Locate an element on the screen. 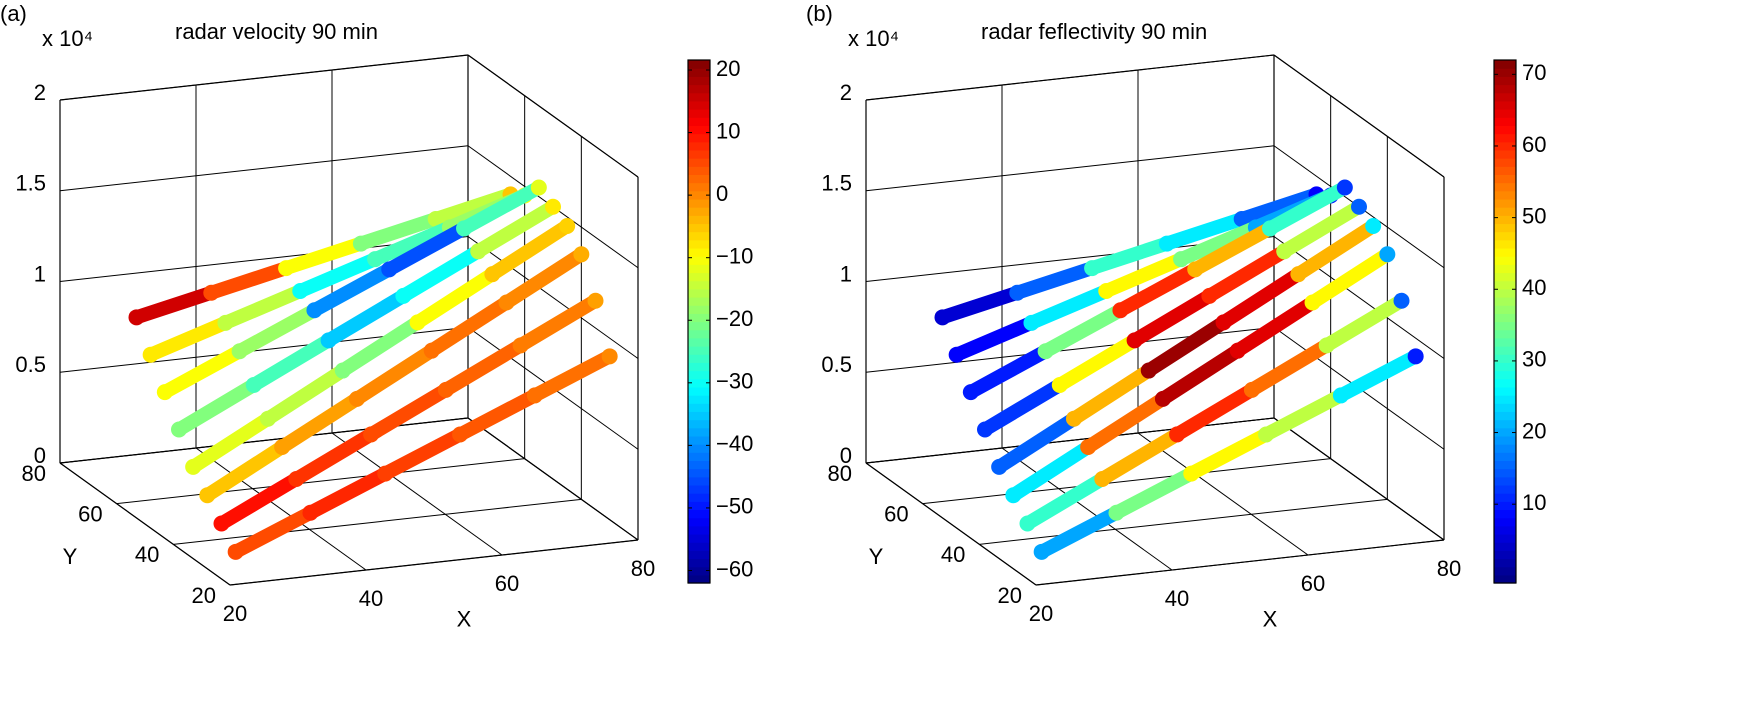 Image resolution: width=1754 pixels, height=705 pixels. colorbar-tick-label: −40 is located at coordinates (734, 443).